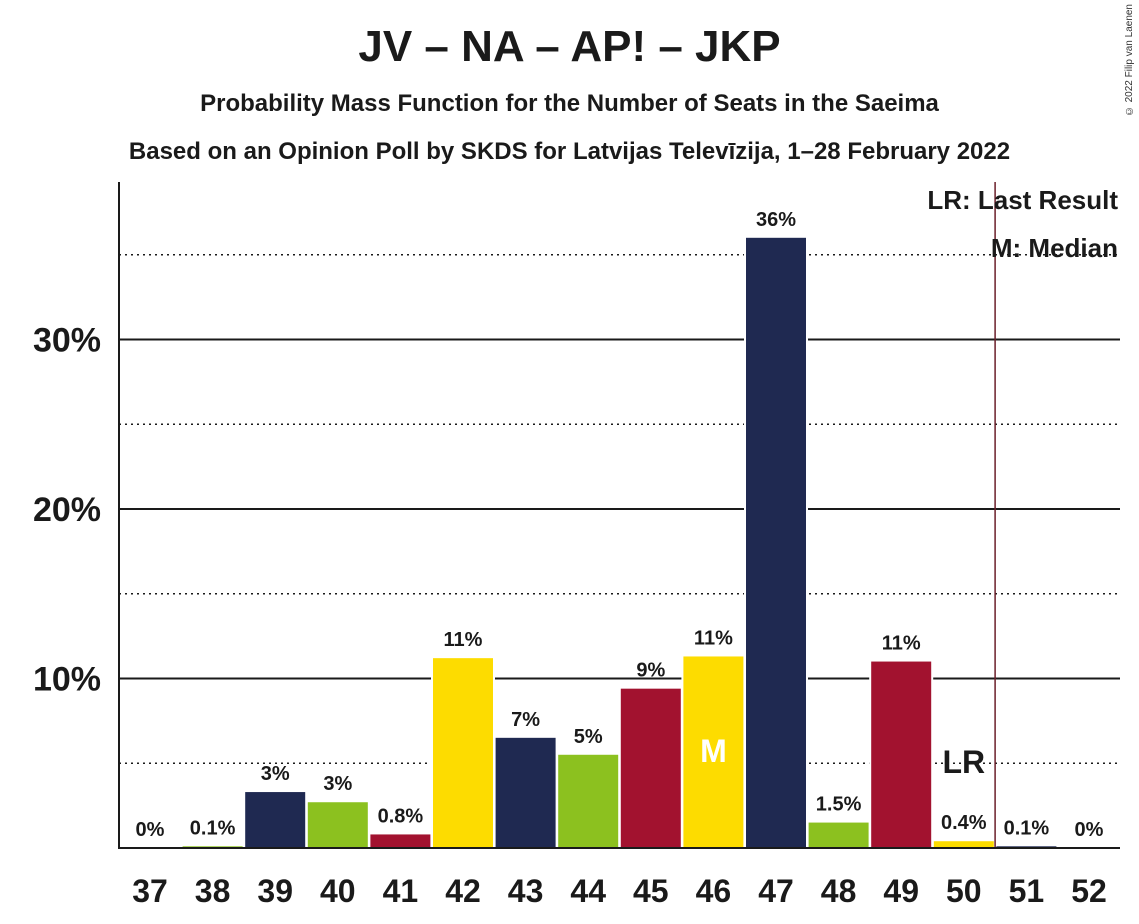 The width and height of the screenshot is (1139, 924). What do you see at coordinates (1027, 891) in the screenshot?
I see `x-tick-label: 51` at bounding box center [1027, 891].